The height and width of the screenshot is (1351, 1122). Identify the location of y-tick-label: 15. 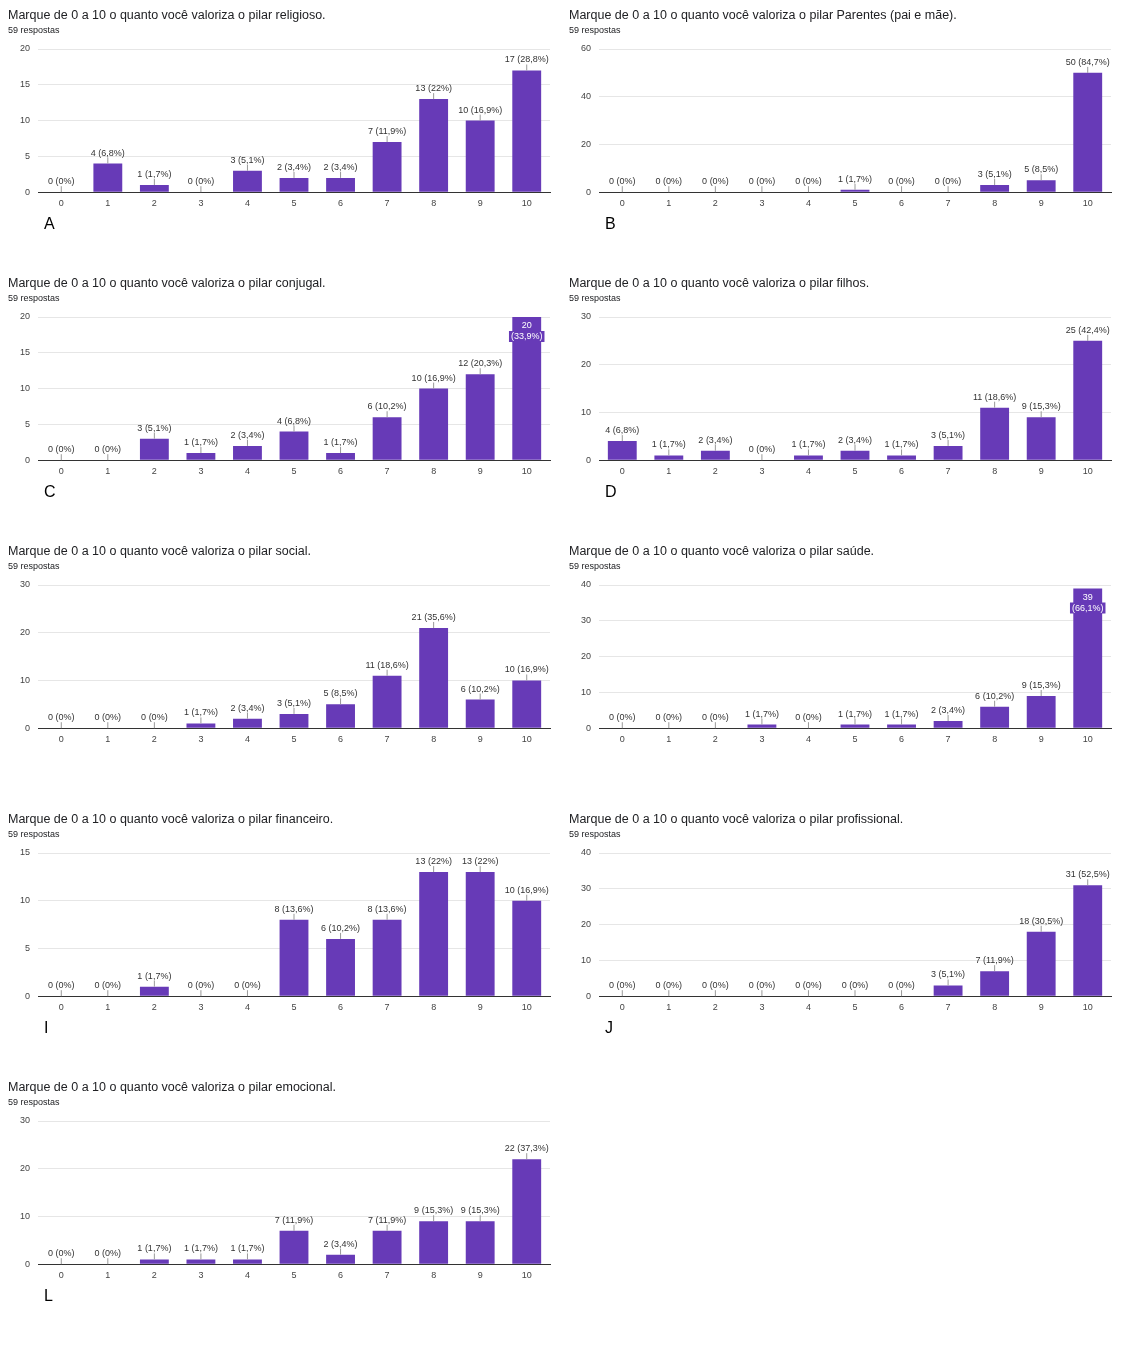
(25, 852).